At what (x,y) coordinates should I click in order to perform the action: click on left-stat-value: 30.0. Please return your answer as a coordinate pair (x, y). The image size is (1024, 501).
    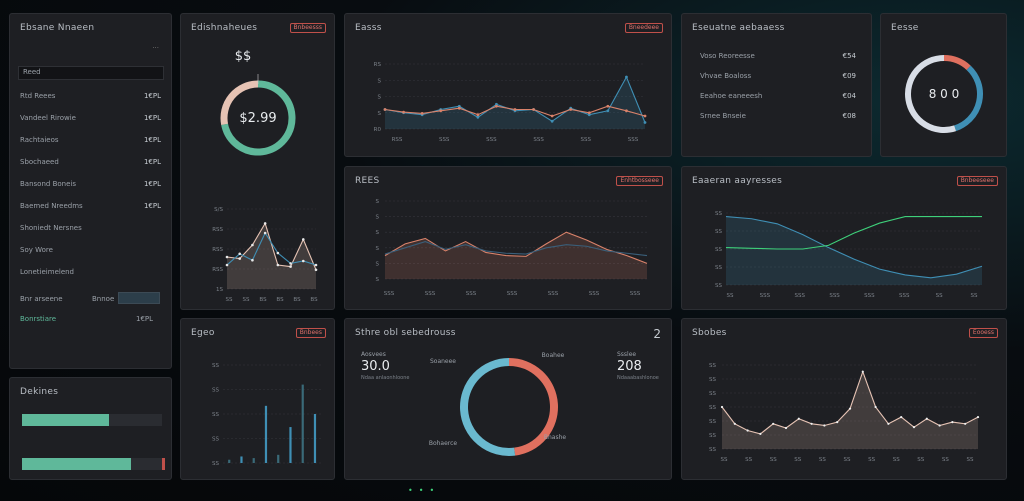
    Looking at the image, I should click on (375, 366).